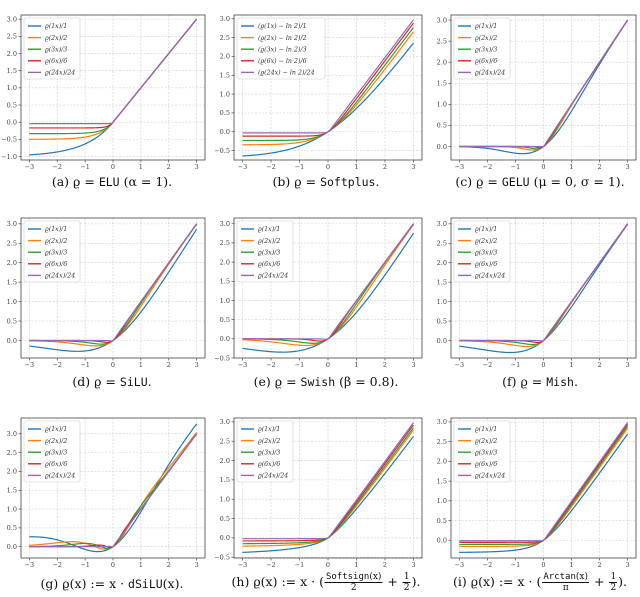 The height and width of the screenshot is (597, 640). Describe the element at coordinates (565, 582) in the screenshot. I see `fraction-arctan: Arctan(x) π` at that location.